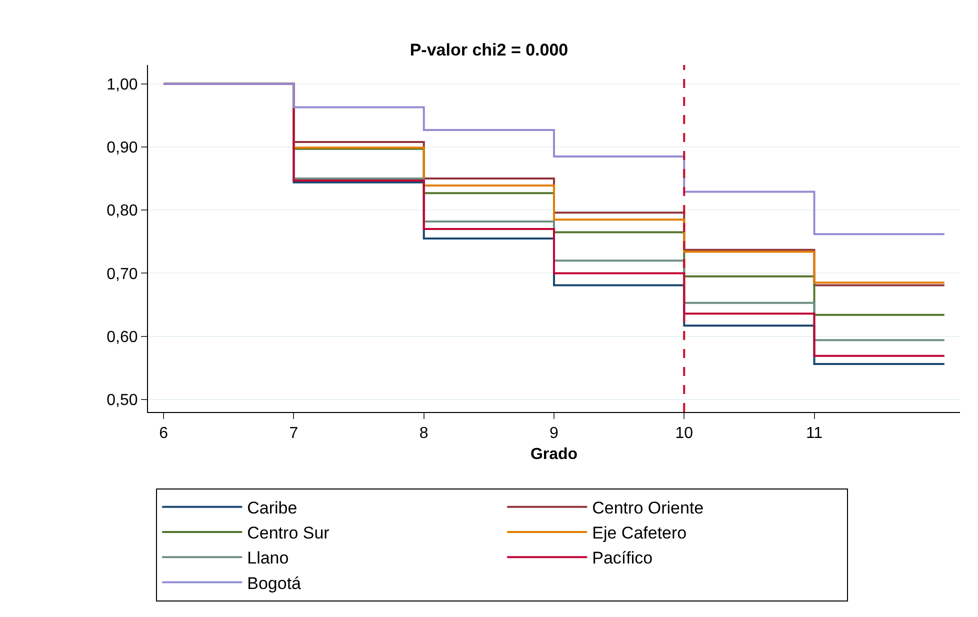 Image resolution: width=978 pixels, height=617 pixels. What do you see at coordinates (288, 533) in the screenshot?
I see `legend-label: Centro Sur` at bounding box center [288, 533].